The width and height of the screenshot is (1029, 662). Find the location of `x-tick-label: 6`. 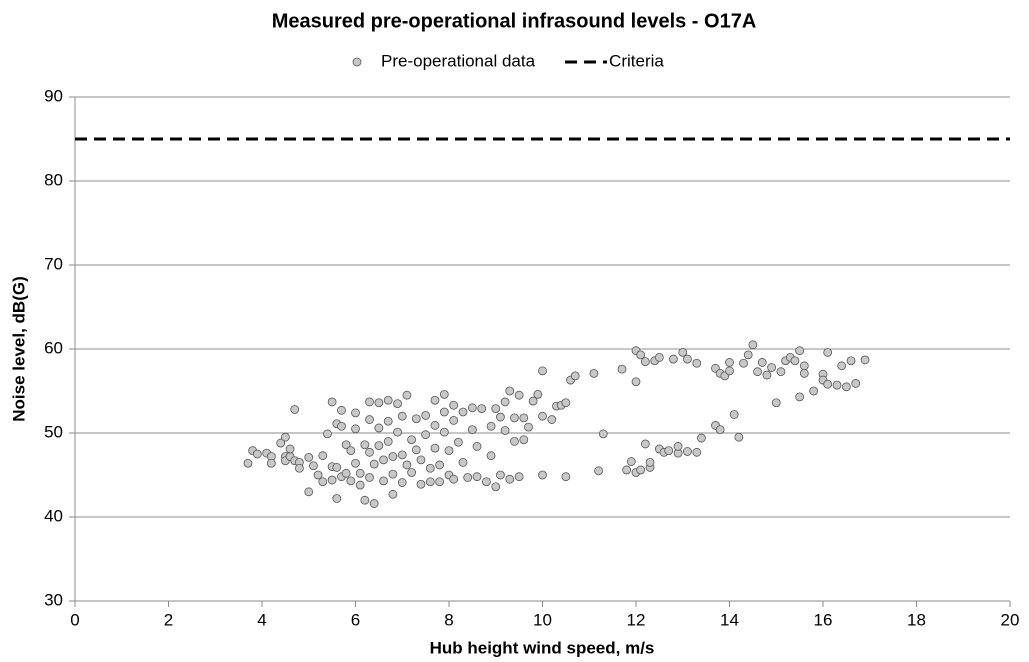

x-tick-label: 6 is located at coordinates (355, 619).